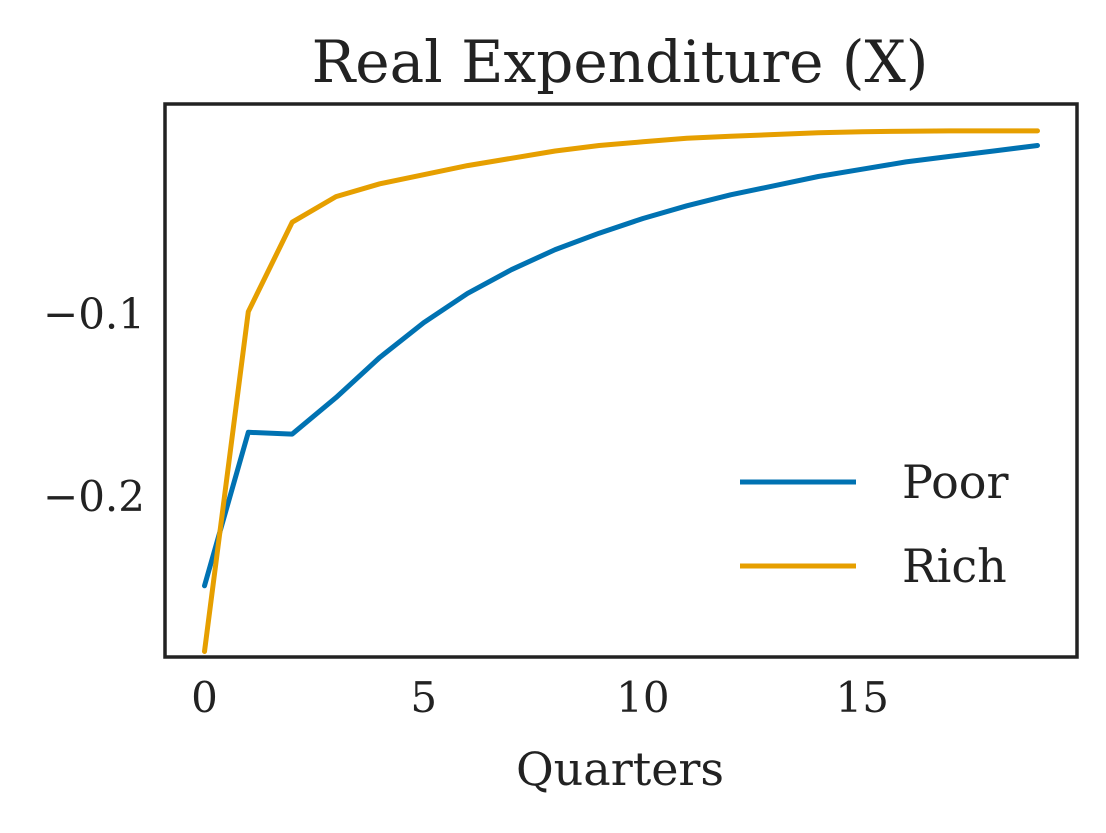 The height and width of the screenshot is (833, 1106). What do you see at coordinates (204, 697) in the screenshot?
I see `x-tick-label: 0` at bounding box center [204, 697].